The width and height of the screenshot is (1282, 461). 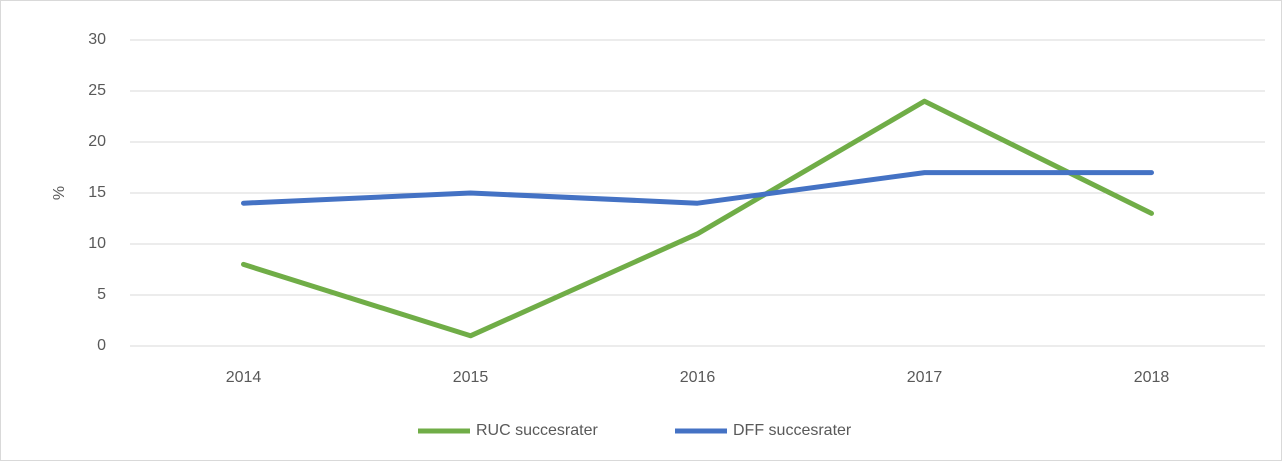 I want to click on y-tick-label: 30, so click(x=97, y=39).